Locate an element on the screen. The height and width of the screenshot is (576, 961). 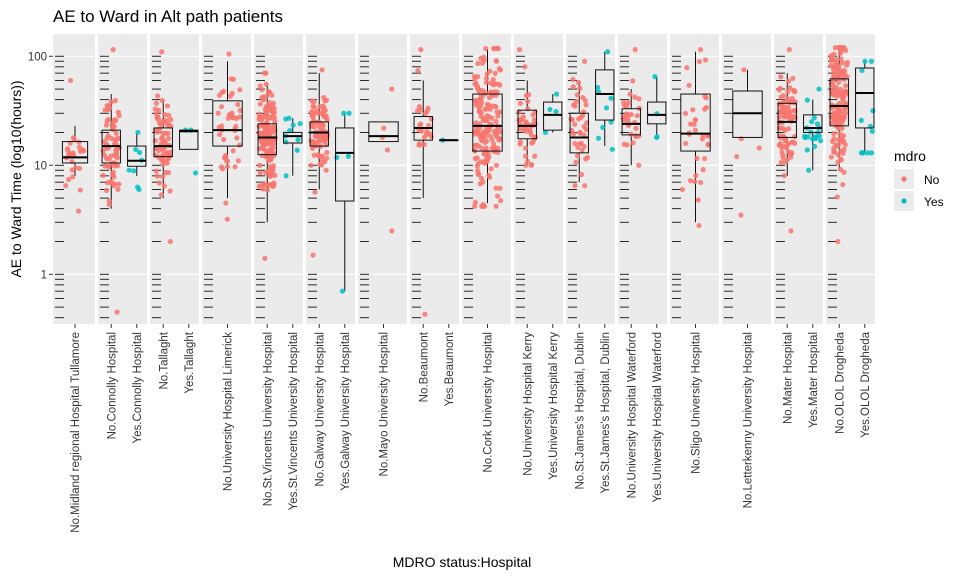
y-tick-label: 100 is located at coordinates (37, 57).